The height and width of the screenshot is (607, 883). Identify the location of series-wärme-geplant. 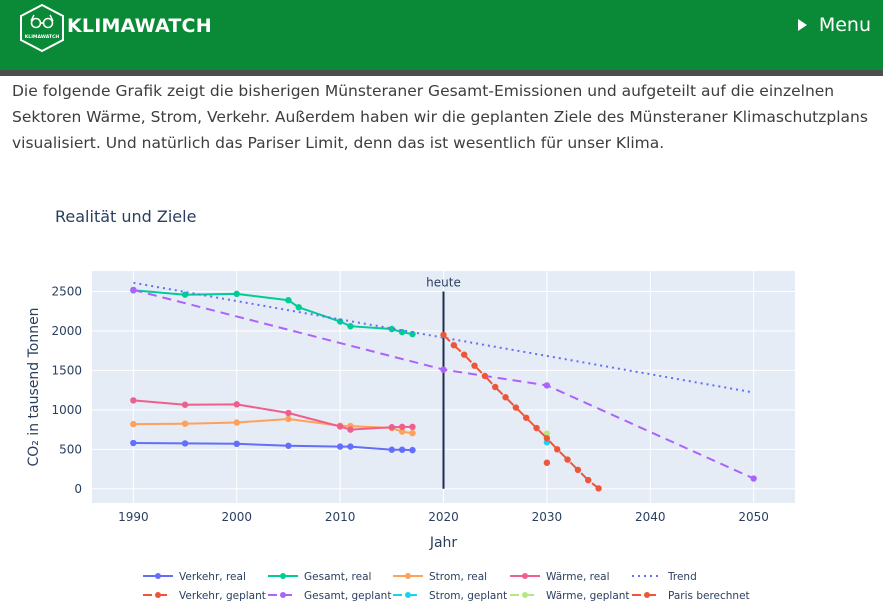
(547, 433).